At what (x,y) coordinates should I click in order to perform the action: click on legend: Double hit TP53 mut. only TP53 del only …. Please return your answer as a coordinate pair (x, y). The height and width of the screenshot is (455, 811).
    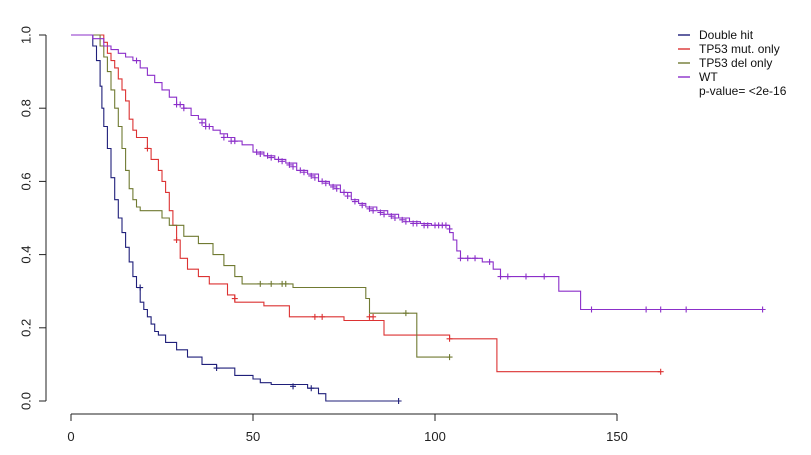
    Looking at the image, I should click on (732, 63).